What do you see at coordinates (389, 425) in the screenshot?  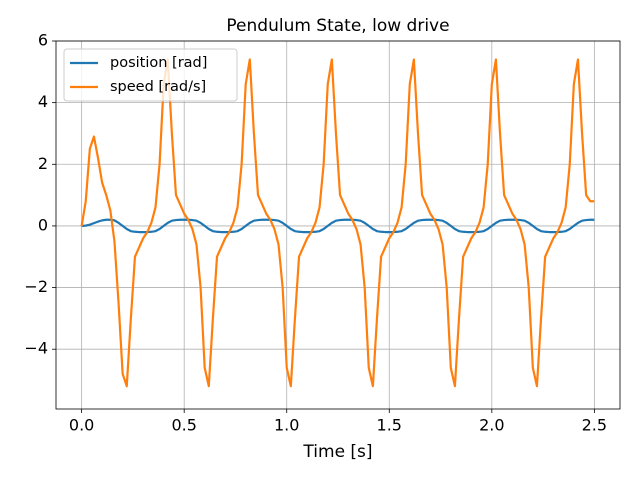 I see `x-tick-label: 1.5` at bounding box center [389, 425].